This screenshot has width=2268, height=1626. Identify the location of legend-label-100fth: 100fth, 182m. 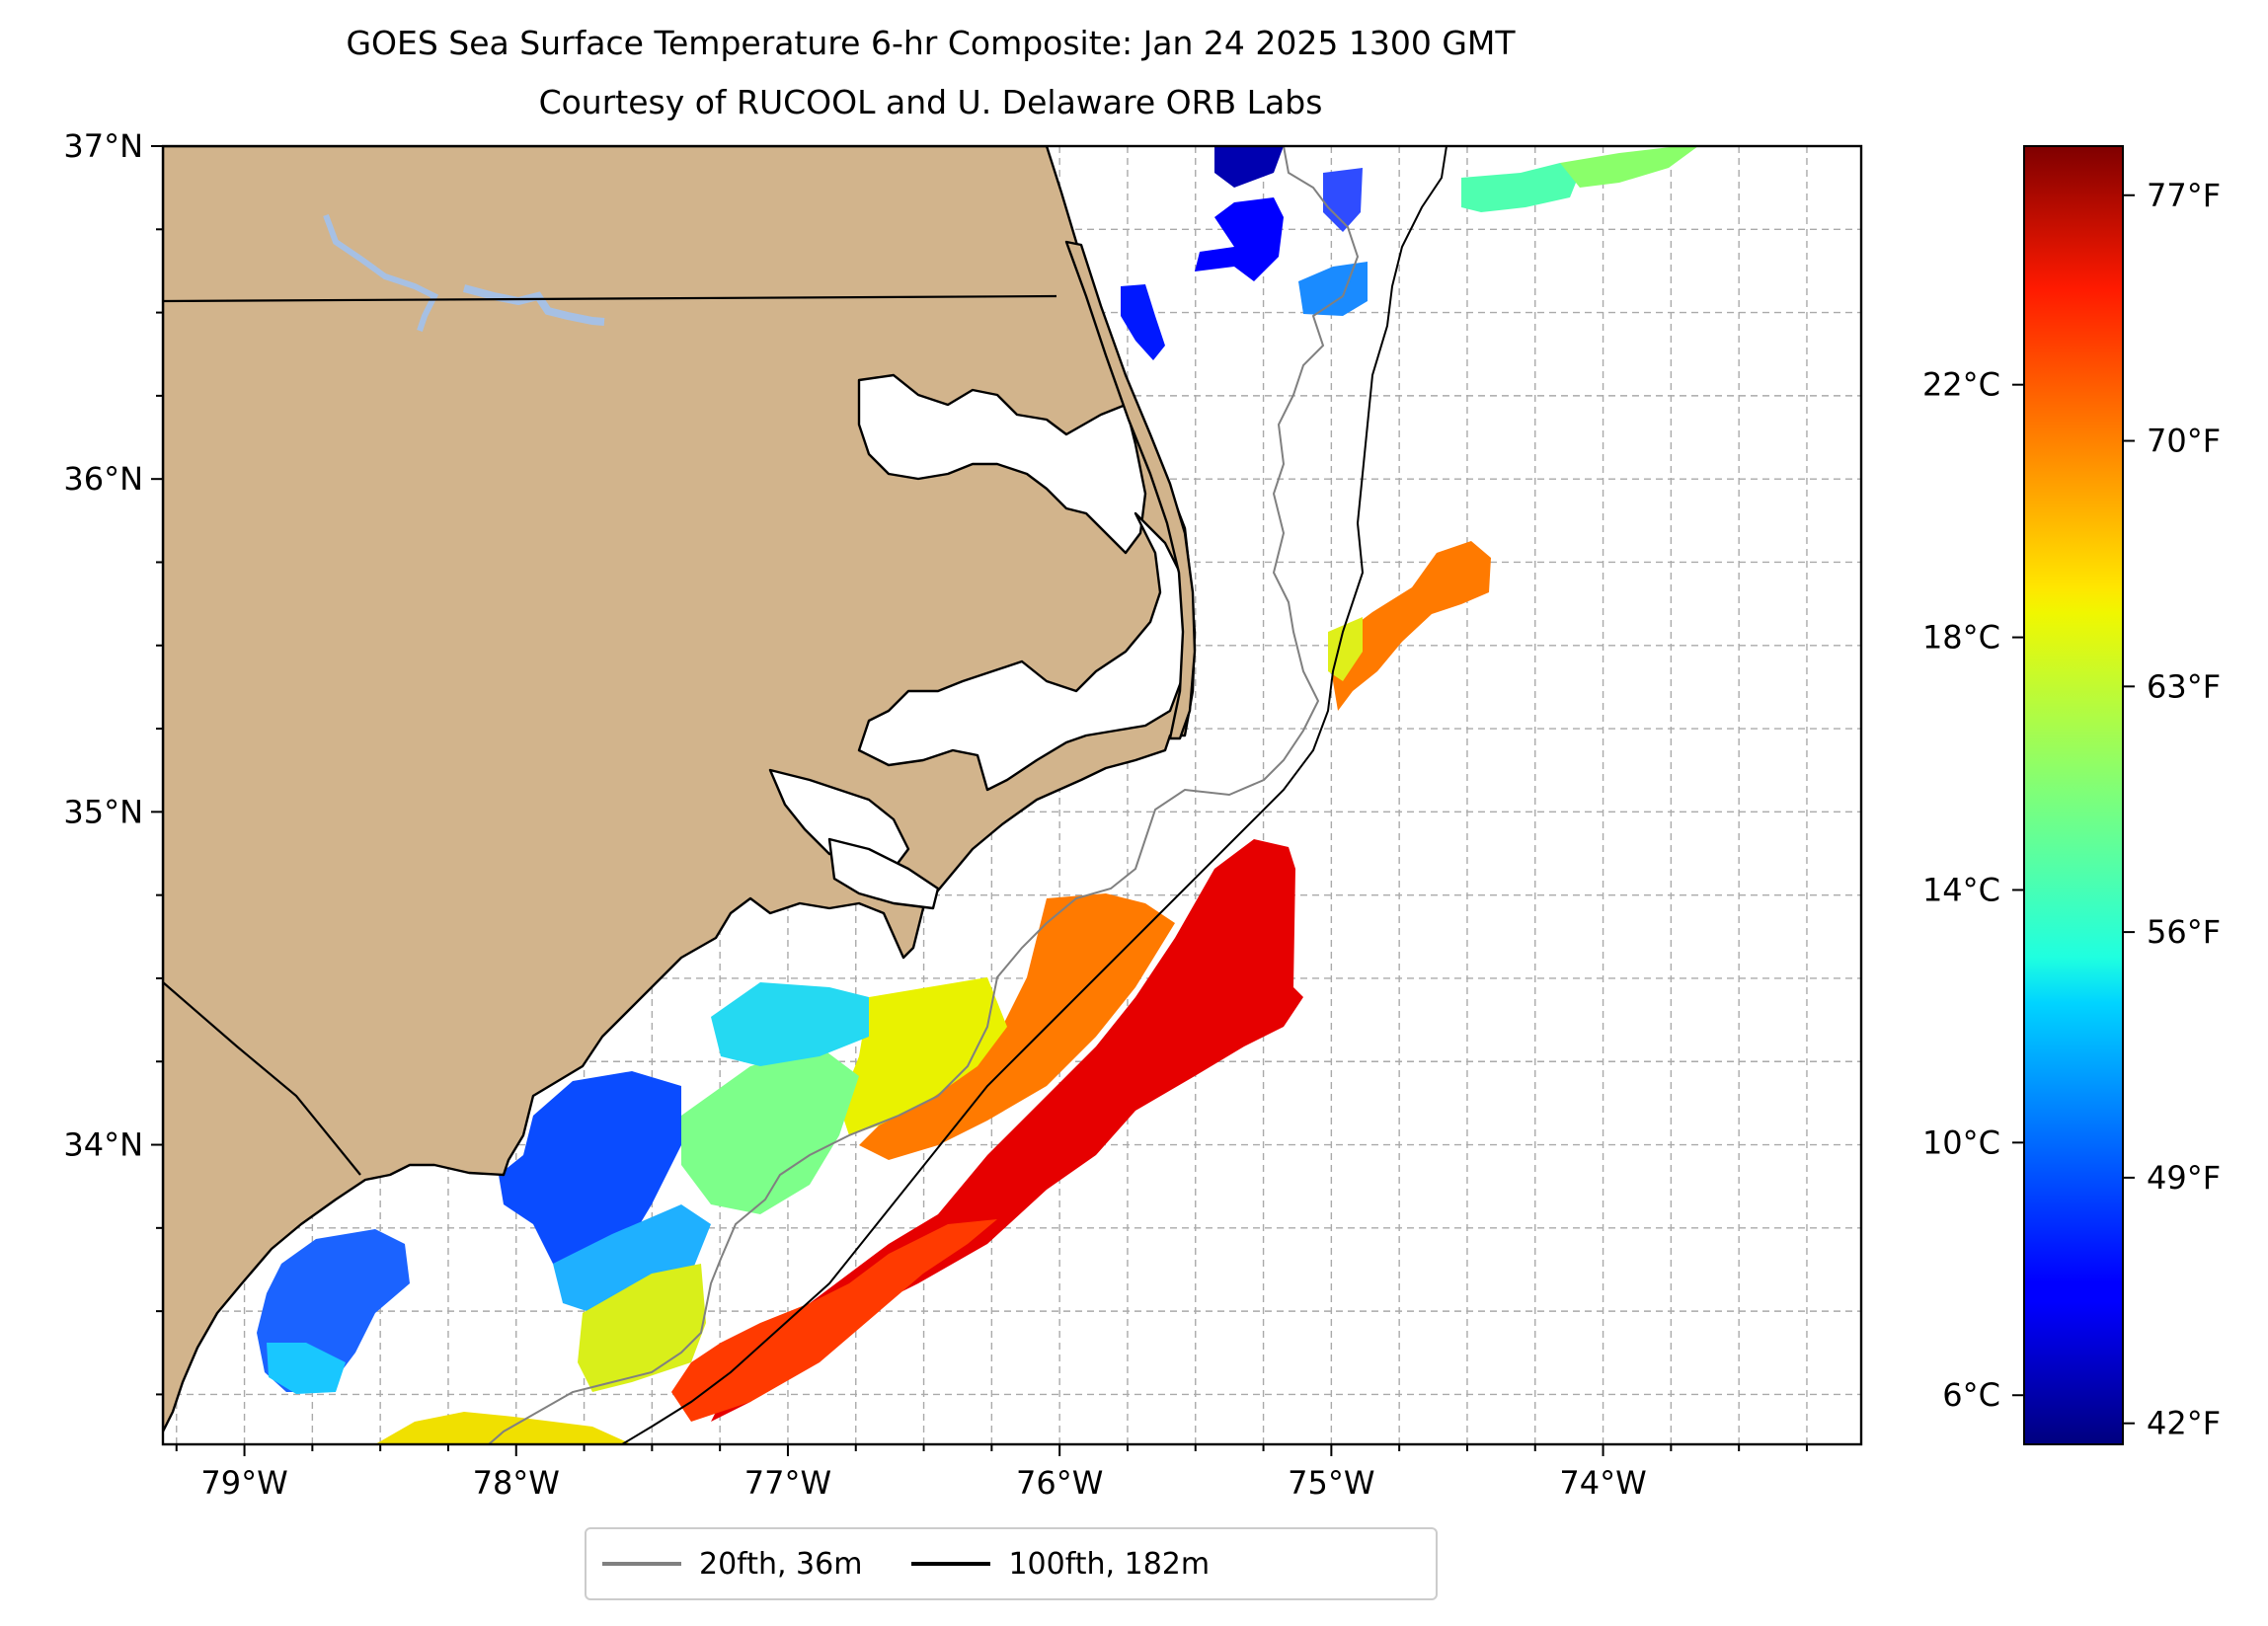
(1109, 1564).